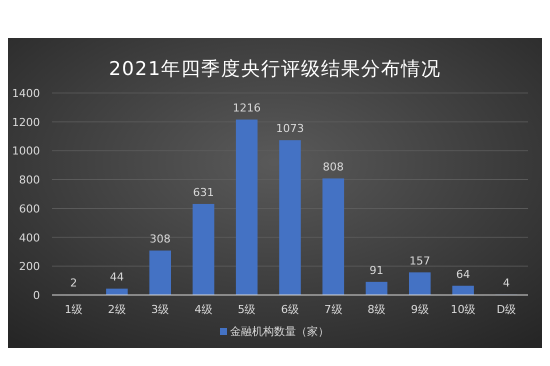  I want to click on x-tick-label: 3级, so click(160, 309).